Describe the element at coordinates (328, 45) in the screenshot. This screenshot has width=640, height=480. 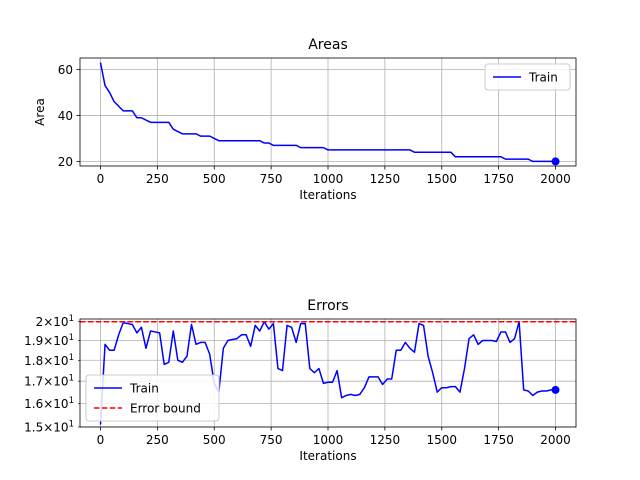
I see `chart-title: Areas` at that location.